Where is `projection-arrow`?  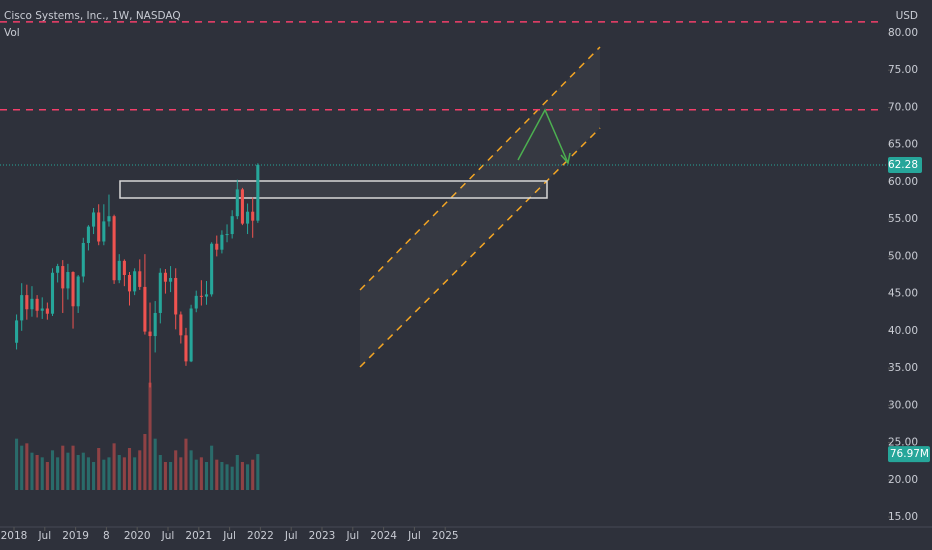 projection-arrow is located at coordinates (543, 136).